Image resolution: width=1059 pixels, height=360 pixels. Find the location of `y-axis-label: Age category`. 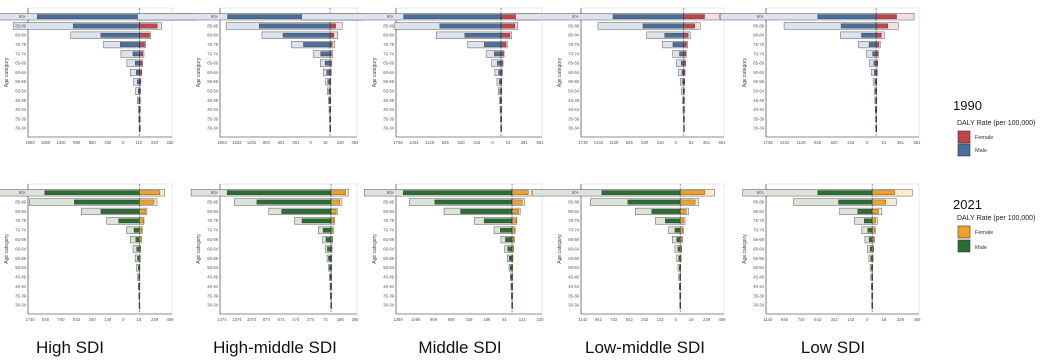

y-axis-label: Age category is located at coordinates (560, 72).